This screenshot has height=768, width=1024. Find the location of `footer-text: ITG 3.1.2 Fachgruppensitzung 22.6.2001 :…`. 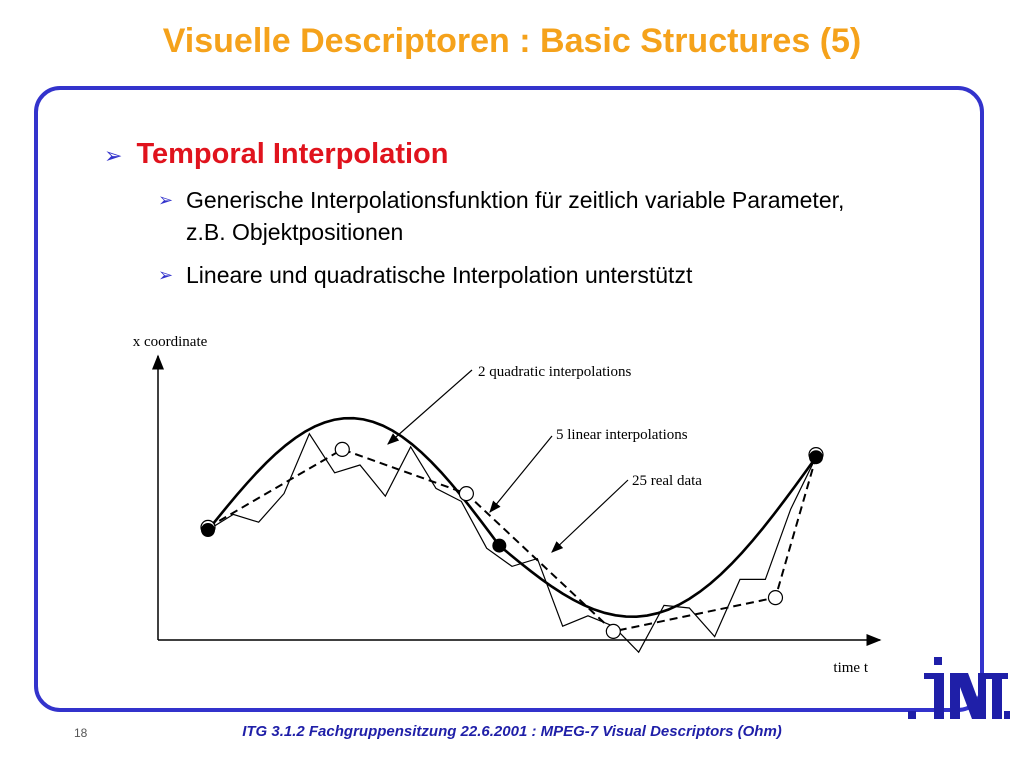

footer-text: ITG 3.1.2 Fachgruppensitzung 22.6.2001 :… is located at coordinates (512, 731).